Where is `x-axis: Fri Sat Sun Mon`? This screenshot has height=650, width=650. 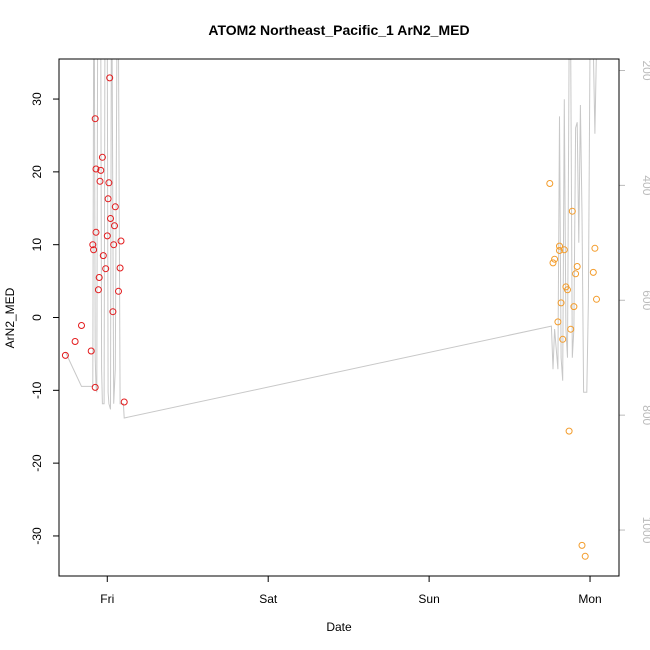
x-axis: Fri Sat Sun Mon is located at coordinates (351, 590).